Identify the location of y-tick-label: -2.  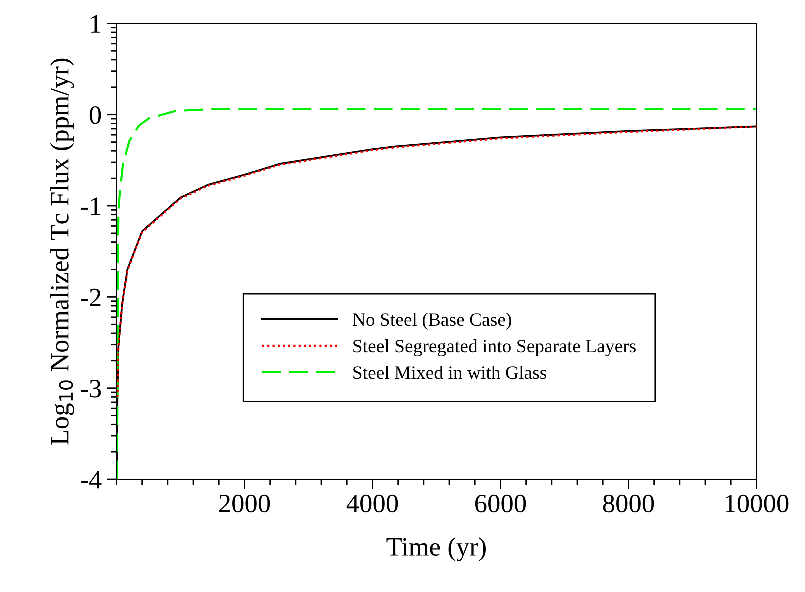
(91, 297).